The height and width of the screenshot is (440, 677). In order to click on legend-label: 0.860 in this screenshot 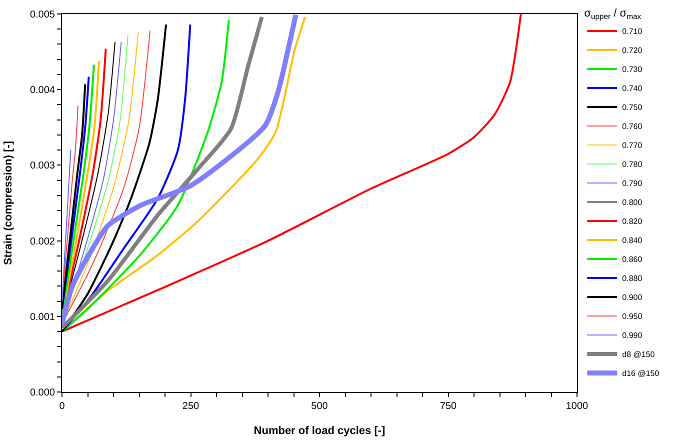, I will do `click(632, 259)`.